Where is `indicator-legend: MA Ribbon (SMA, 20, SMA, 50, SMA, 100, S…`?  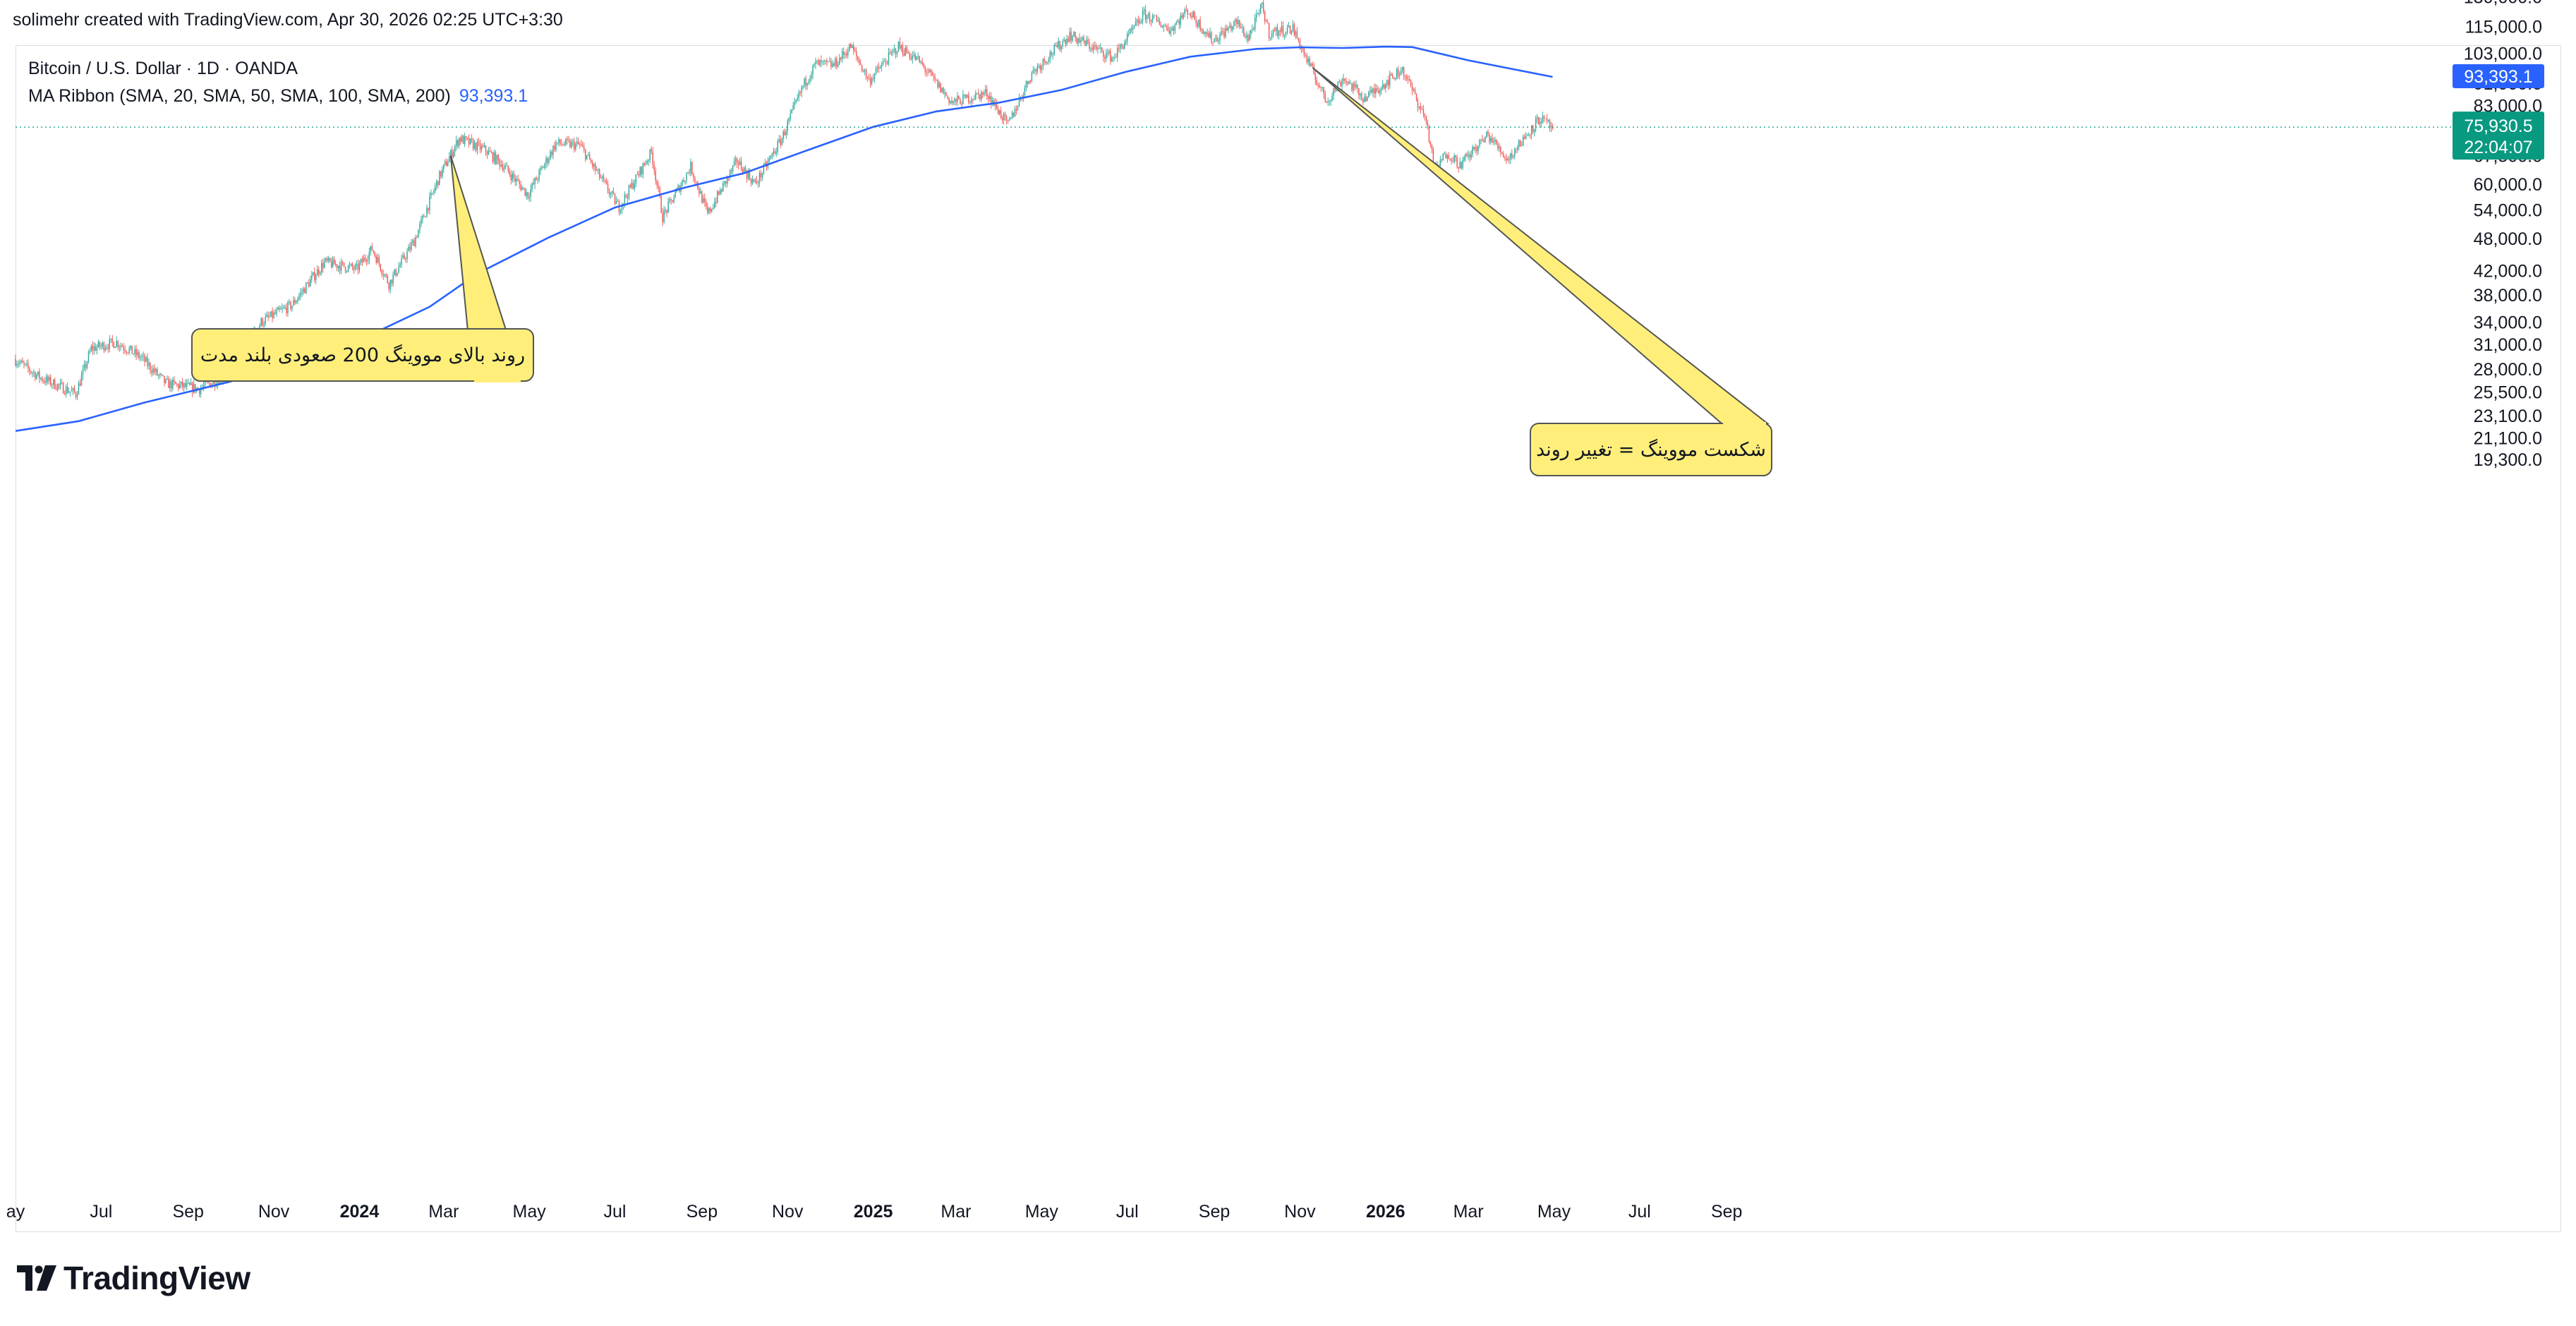
indicator-legend: MA Ribbon (SMA, 20, SMA, 50, SMA, 100, S… is located at coordinates (278, 96).